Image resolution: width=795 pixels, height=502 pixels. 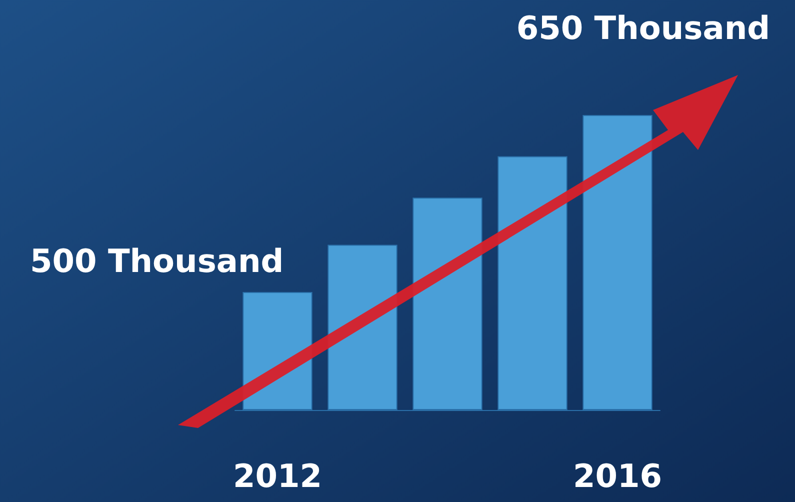 What do you see at coordinates (617, 476) in the screenshot?
I see `x-tick-label: 2016` at bounding box center [617, 476].